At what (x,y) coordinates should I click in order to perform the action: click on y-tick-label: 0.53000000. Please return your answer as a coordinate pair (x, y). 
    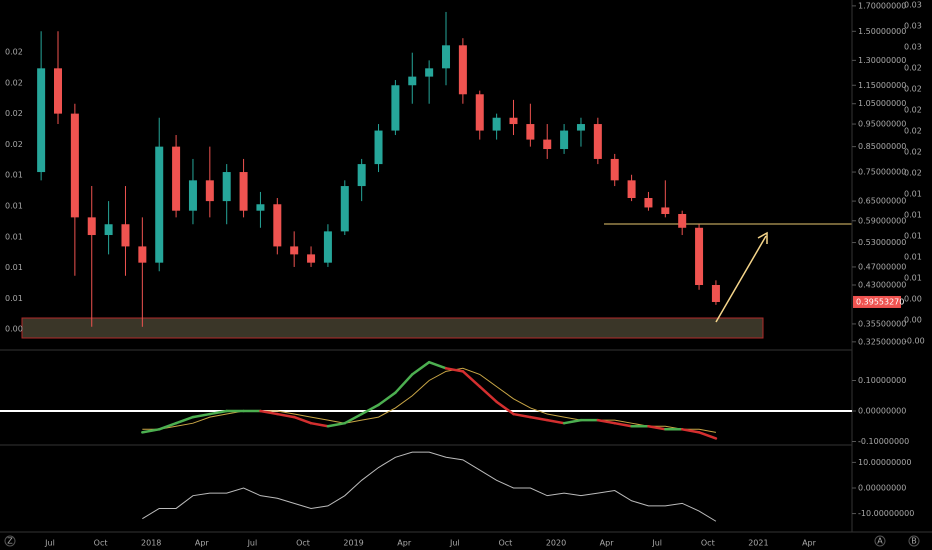
    Looking at the image, I should click on (882, 242).